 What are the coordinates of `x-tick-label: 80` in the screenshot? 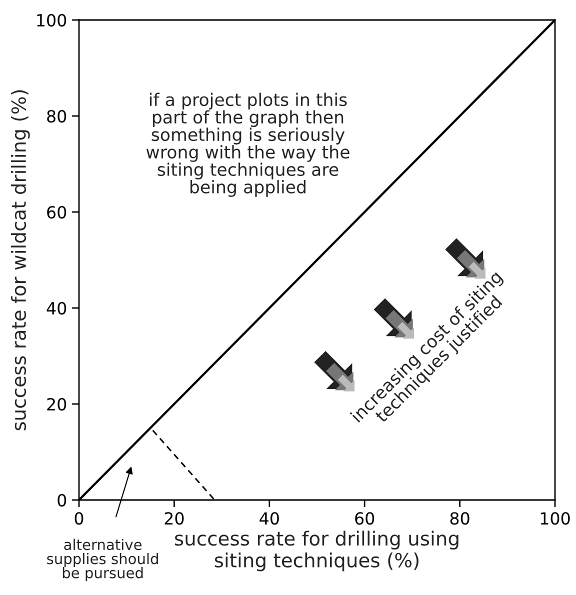 It's located at (460, 518).